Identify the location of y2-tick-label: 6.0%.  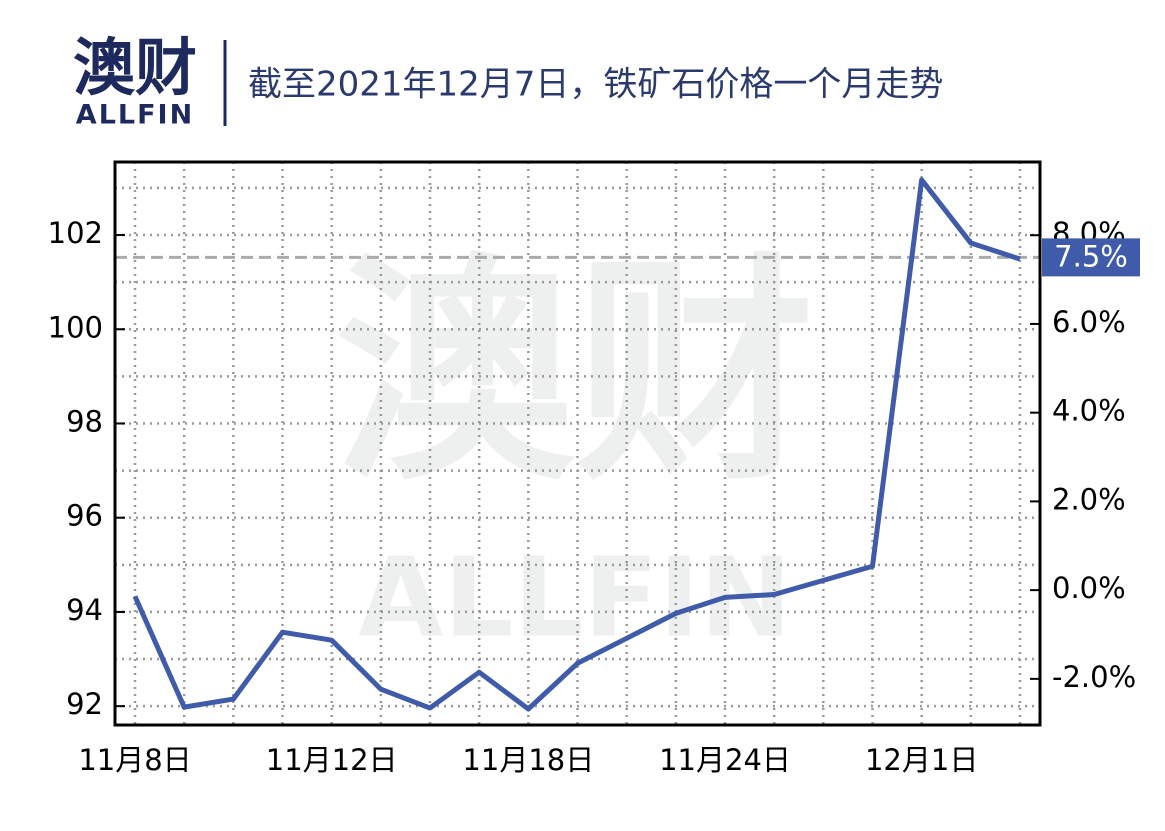
(1089, 322).